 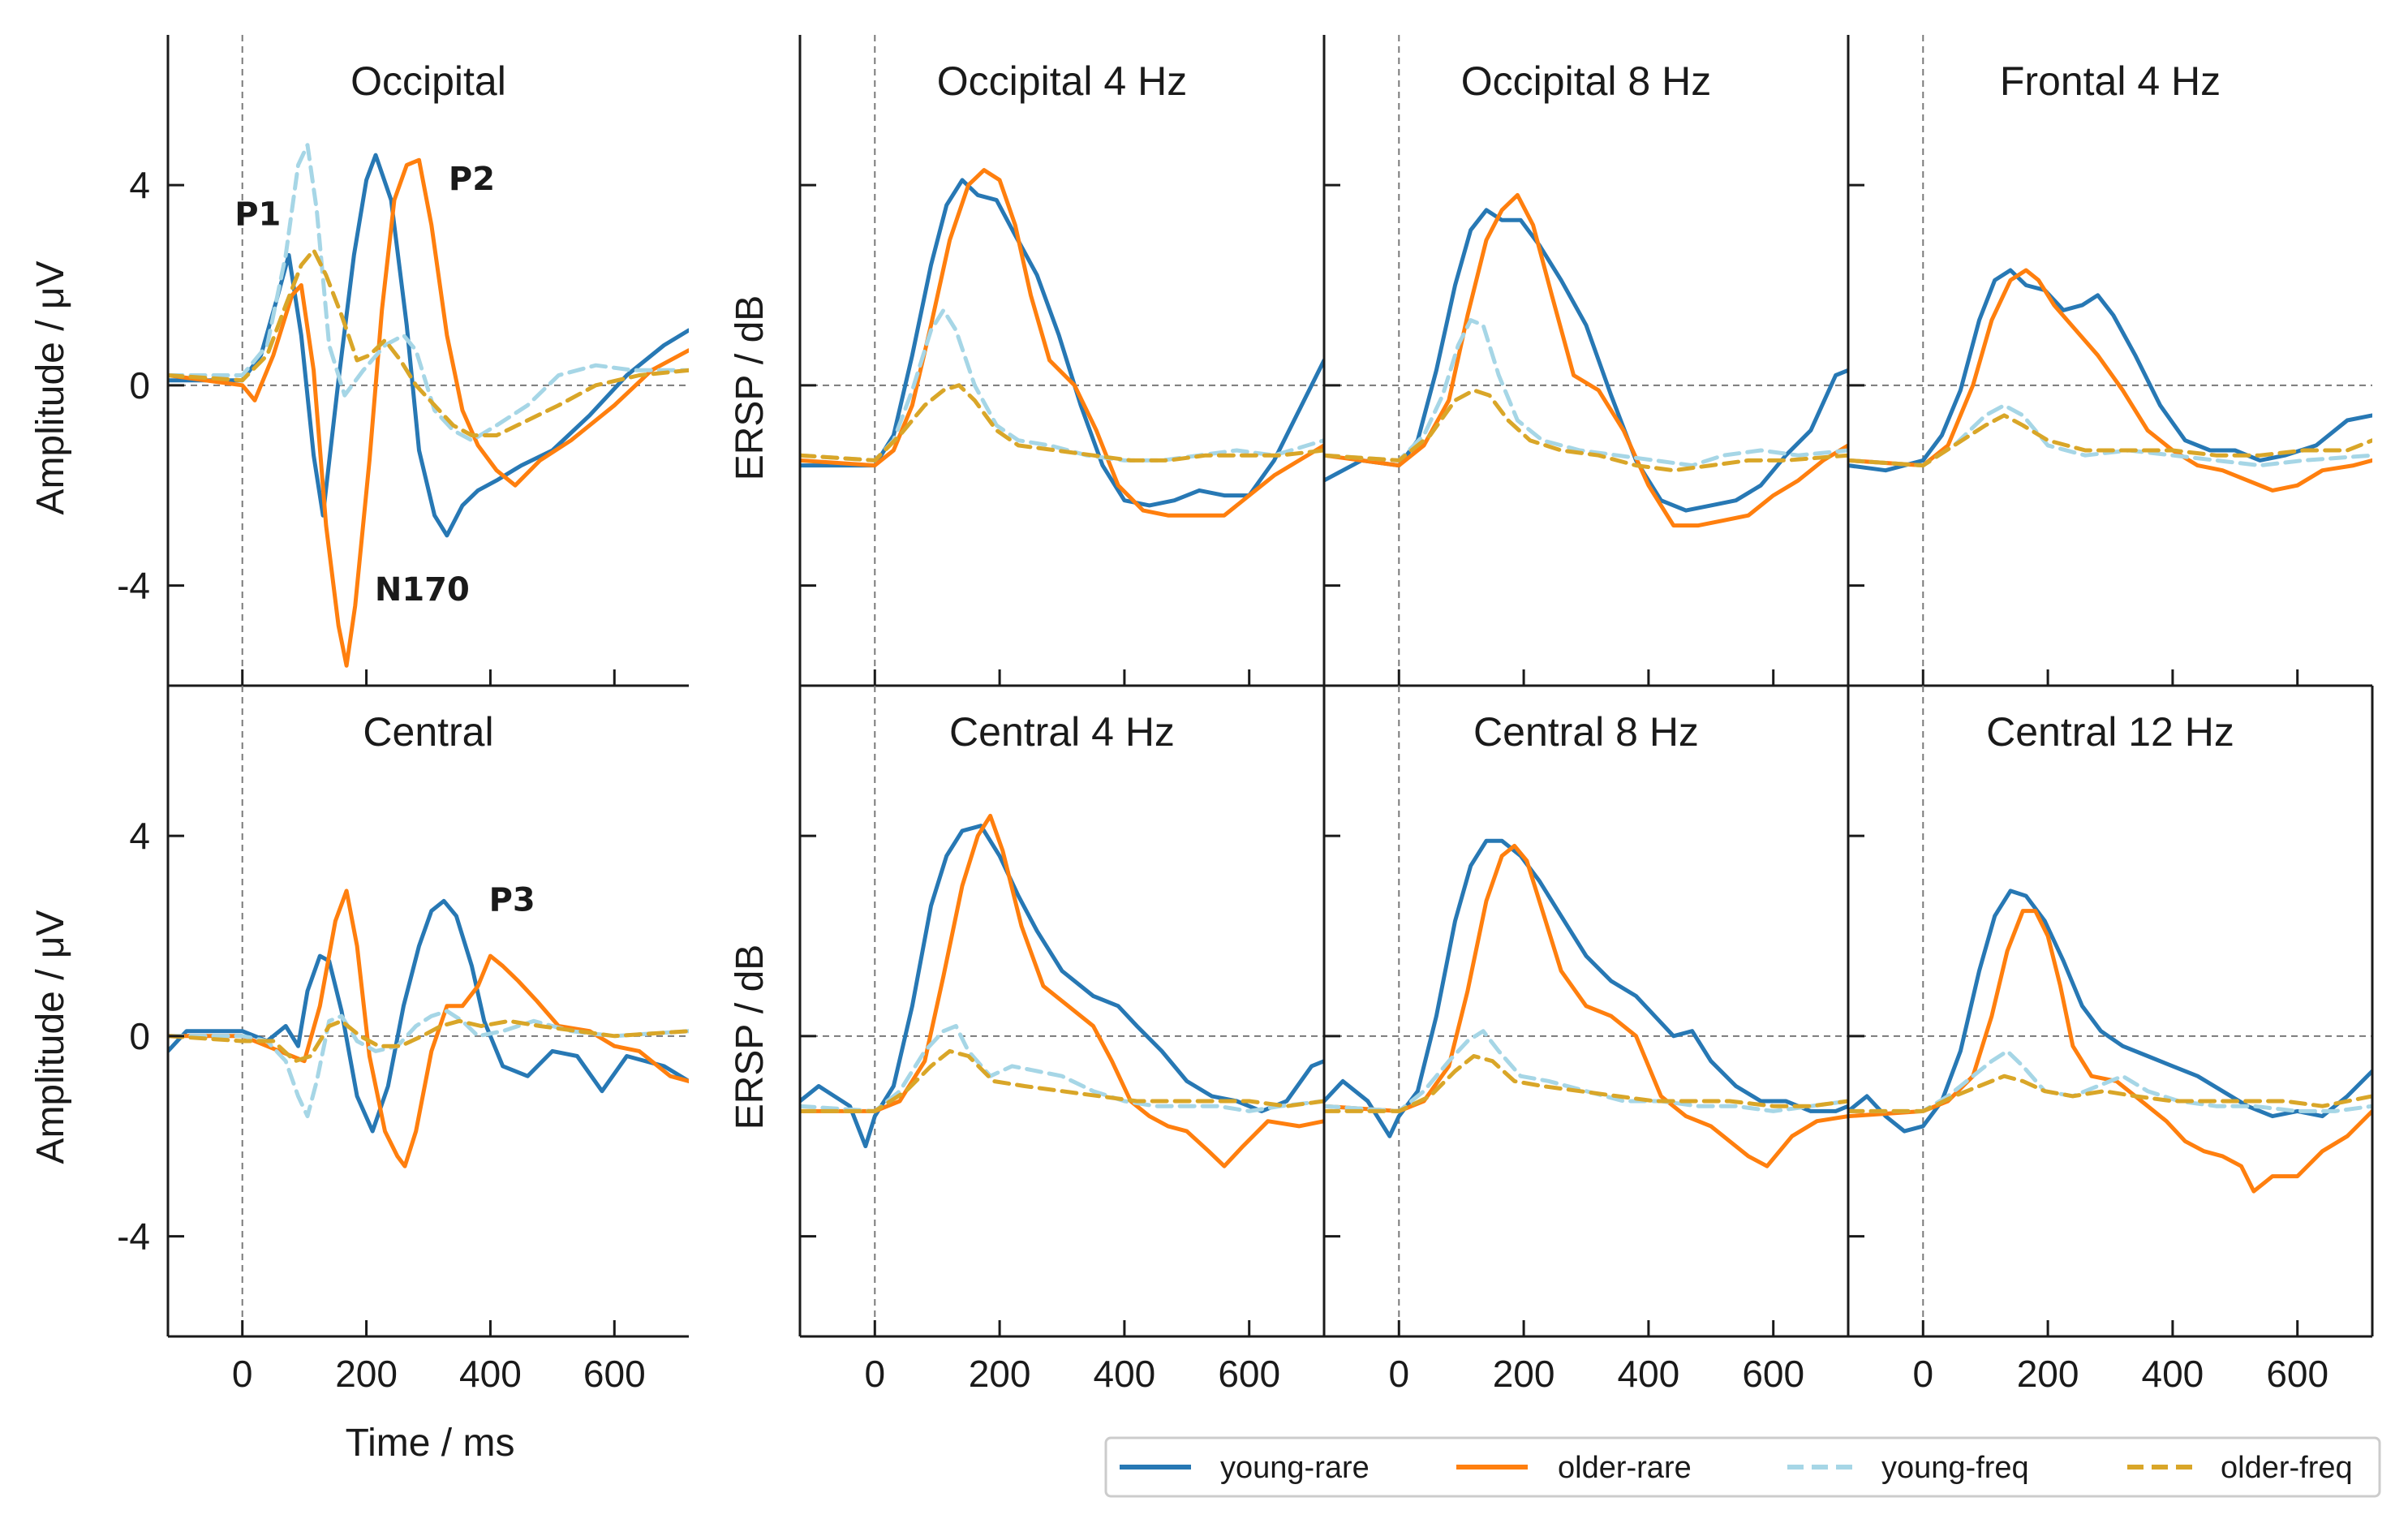 What do you see at coordinates (1625, 1468) in the screenshot?
I see `legend-label-older-rare: older-rare` at bounding box center [1625, 1468].